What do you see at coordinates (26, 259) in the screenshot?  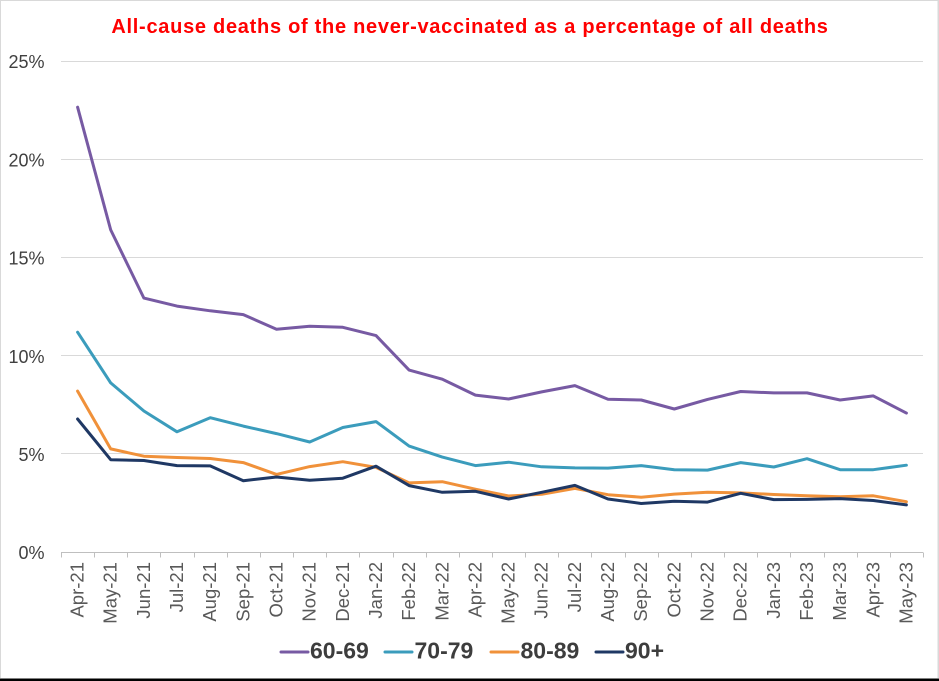 I see `svg-text: 15%` at bounding box center [26, 259].